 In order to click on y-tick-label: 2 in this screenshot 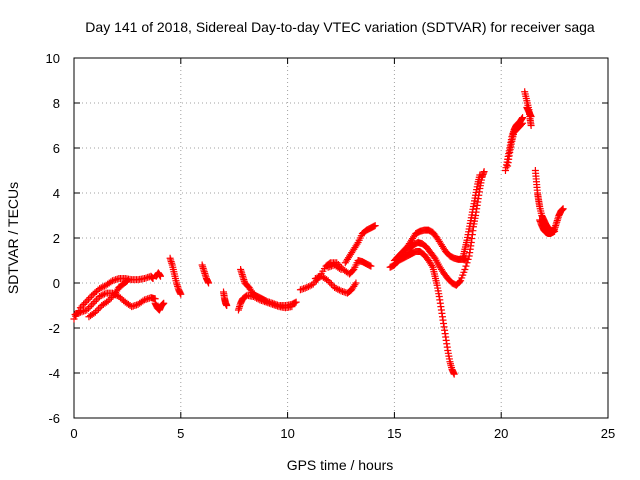, I will do `click(56, 238)`.